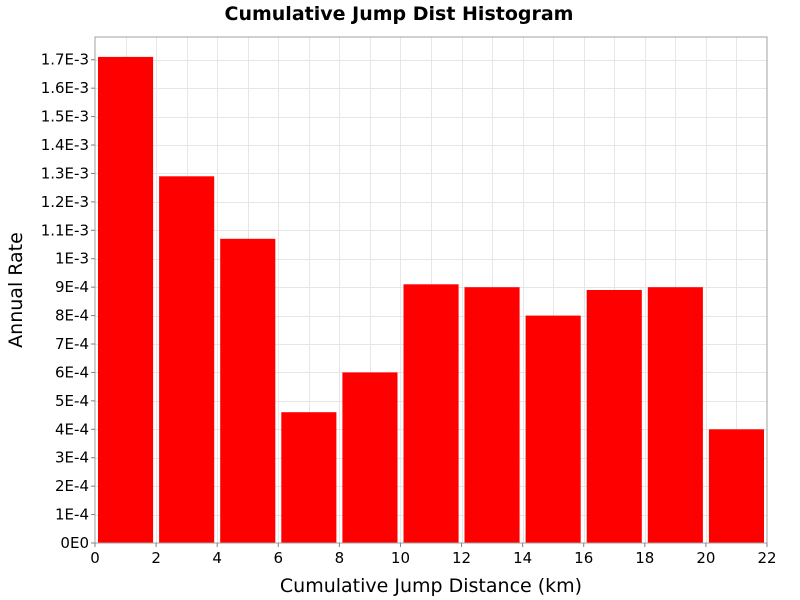 This screenshot has height=600, width=800. Describe the element at coordinates (65, 117) in the screenshot. I see `y-tick-label: 1.5E-3` at that location.